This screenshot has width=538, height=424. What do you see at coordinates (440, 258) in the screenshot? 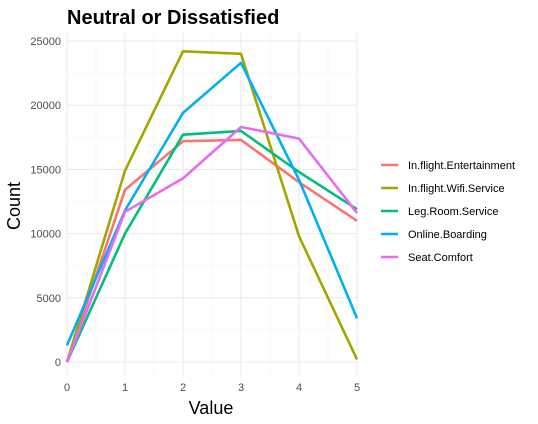
I see `legend-label: Seat.Comfort` at bounding box center [440, 258].